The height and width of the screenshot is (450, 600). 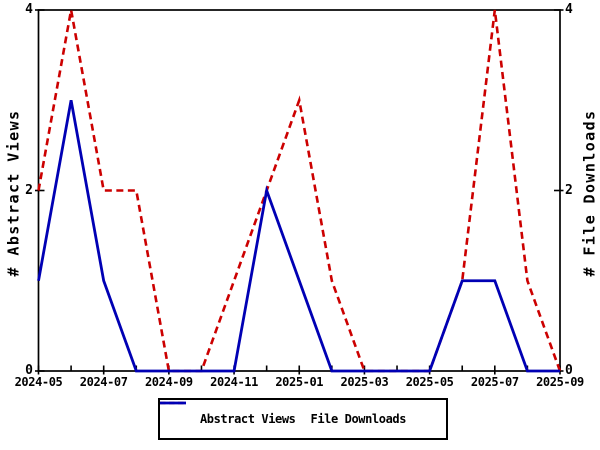 I want to click on y-tick-label-left: 4, so click(x=29, y=10).